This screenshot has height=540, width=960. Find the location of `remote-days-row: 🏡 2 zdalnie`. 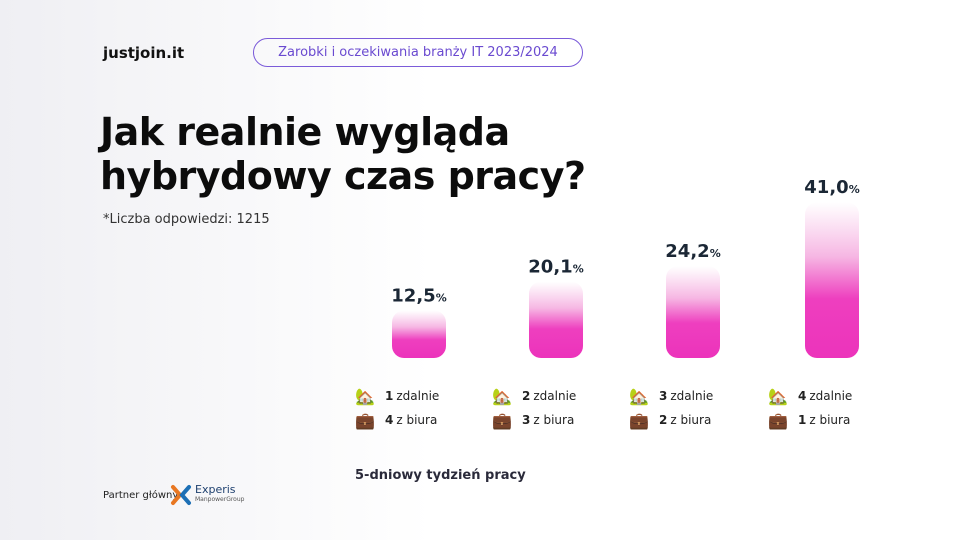

remote-days-row: 🏡 2 zdalnie is located at coordinates (552, 396).